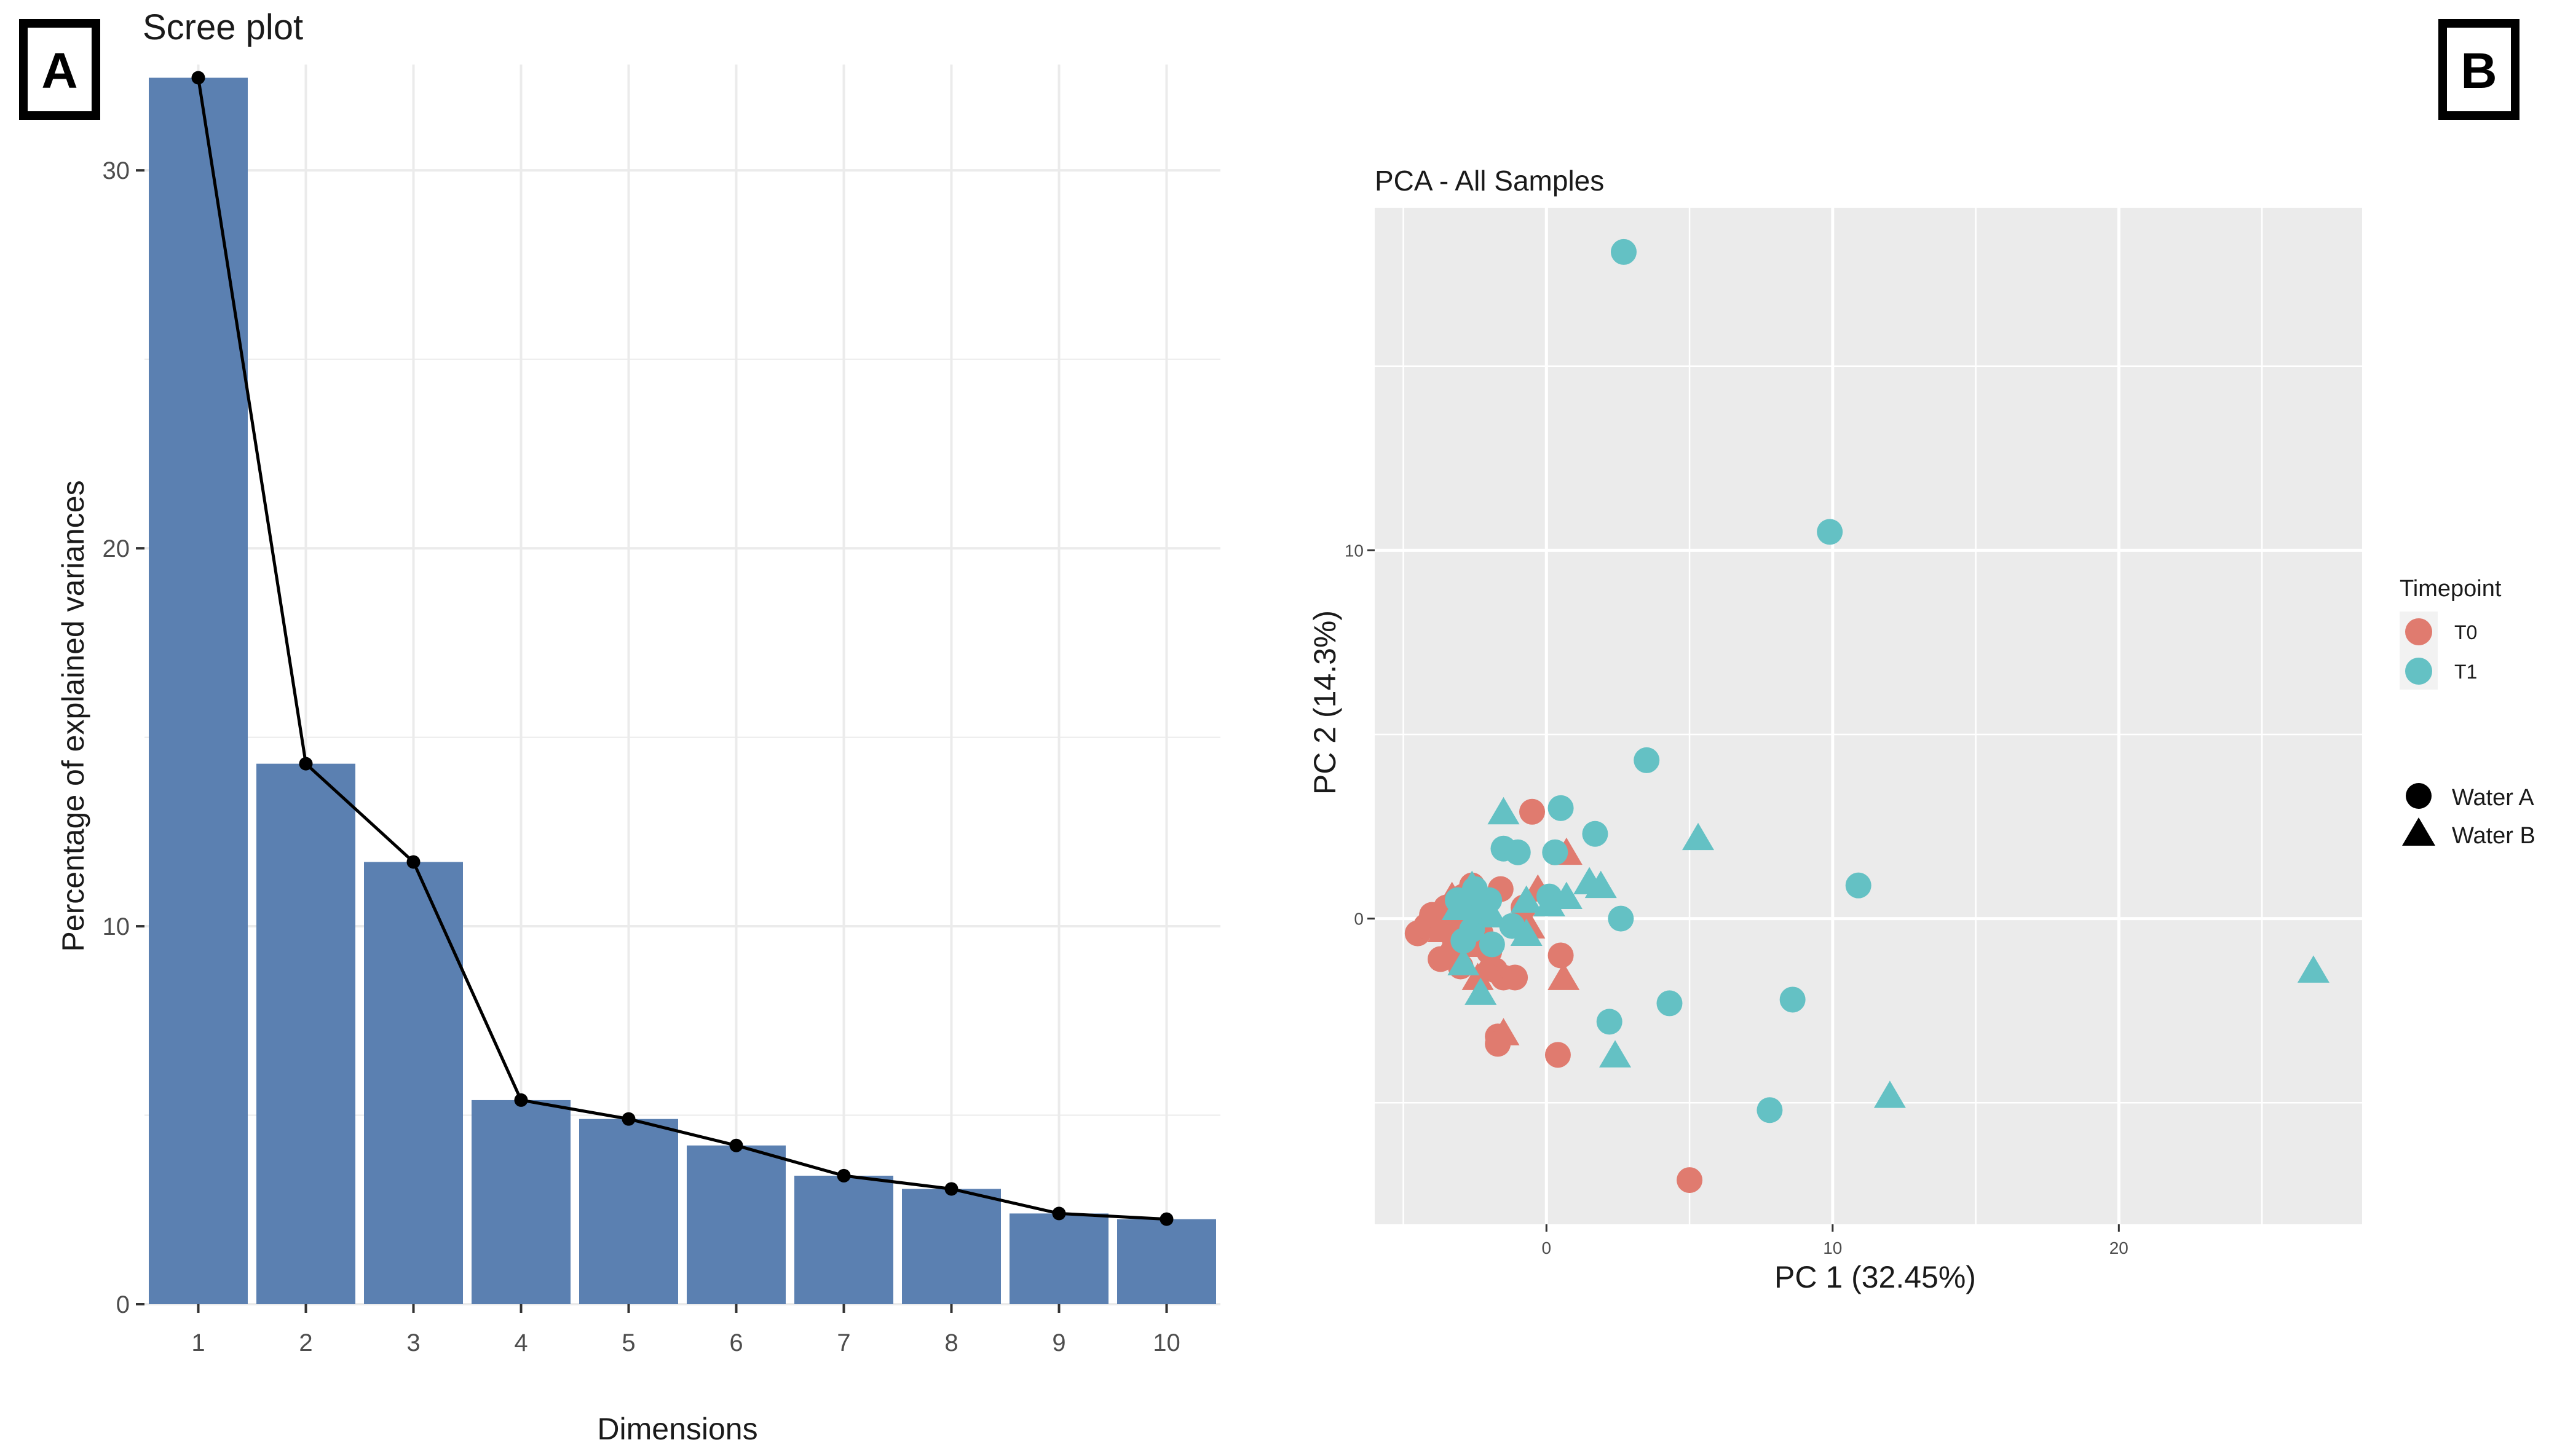  Describe the element at coordinates (2493, 836) in the screenshot. I see `legend-water-b-label: Water B` at that location.